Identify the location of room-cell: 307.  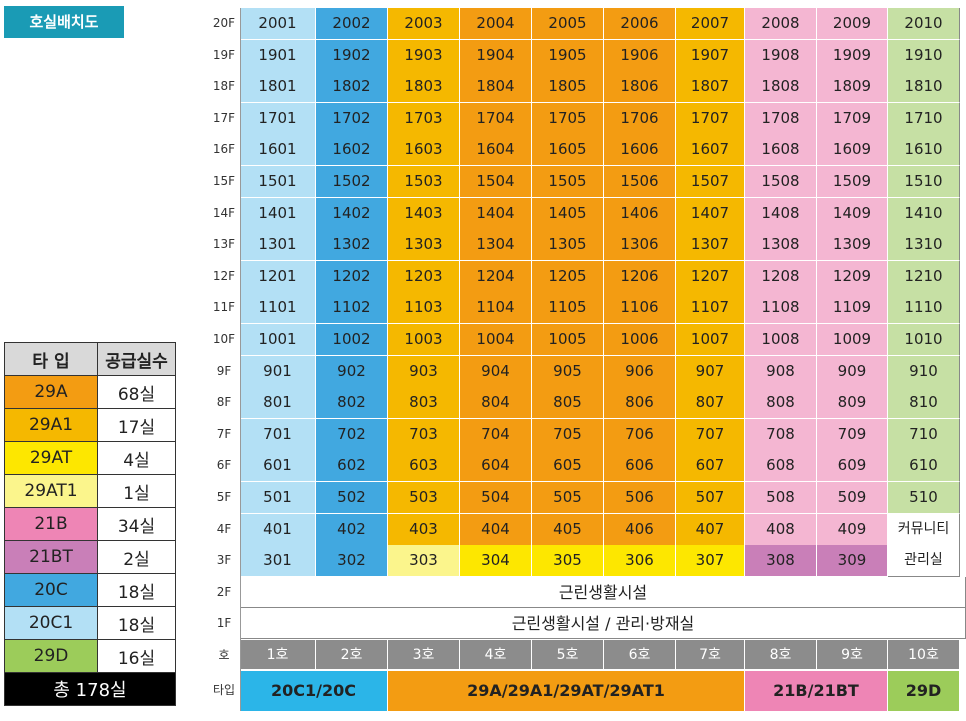
(710, 561).